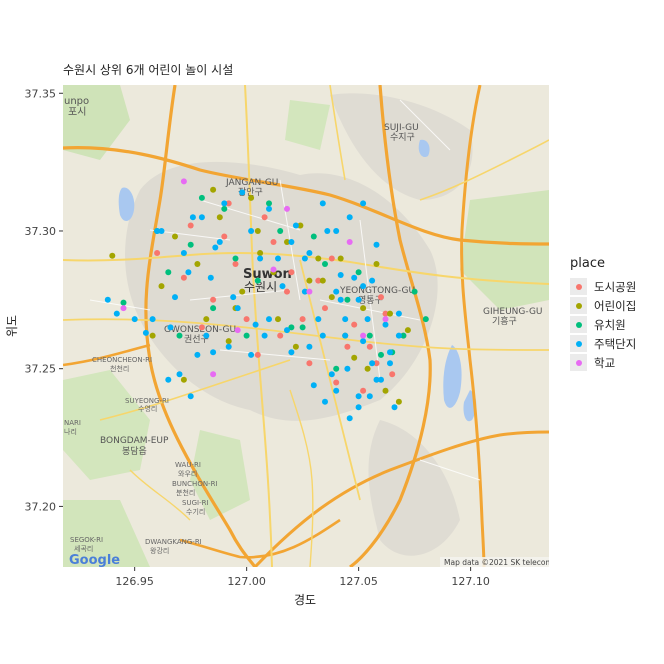 Image resolution: width=664 pixels, height=664 pixels. What do you see at coordinates (615, 286) in the screenshot?
I see `legend-label-0: 도시공원` at bounding box center [615, 286].